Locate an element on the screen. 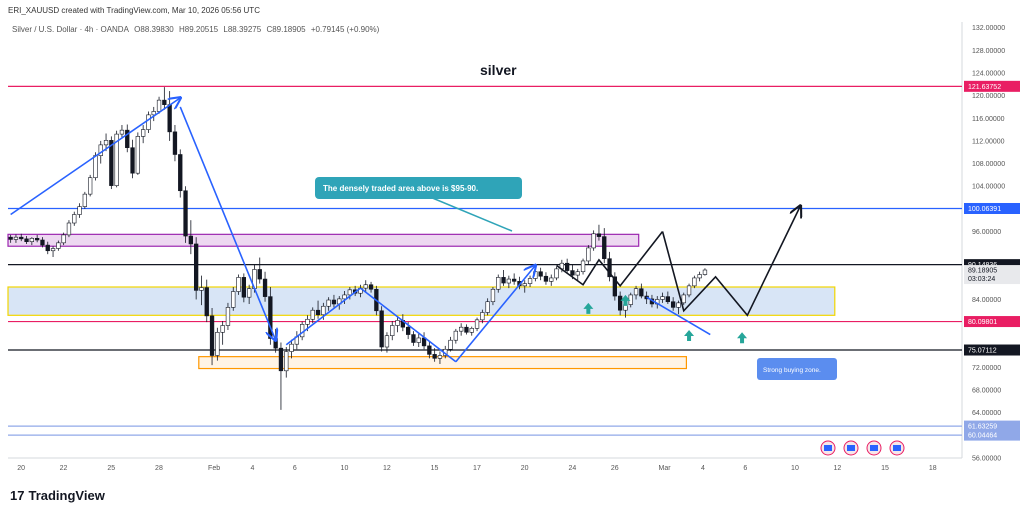  x-tick-label: 15 is located at coordinates (435, 468).